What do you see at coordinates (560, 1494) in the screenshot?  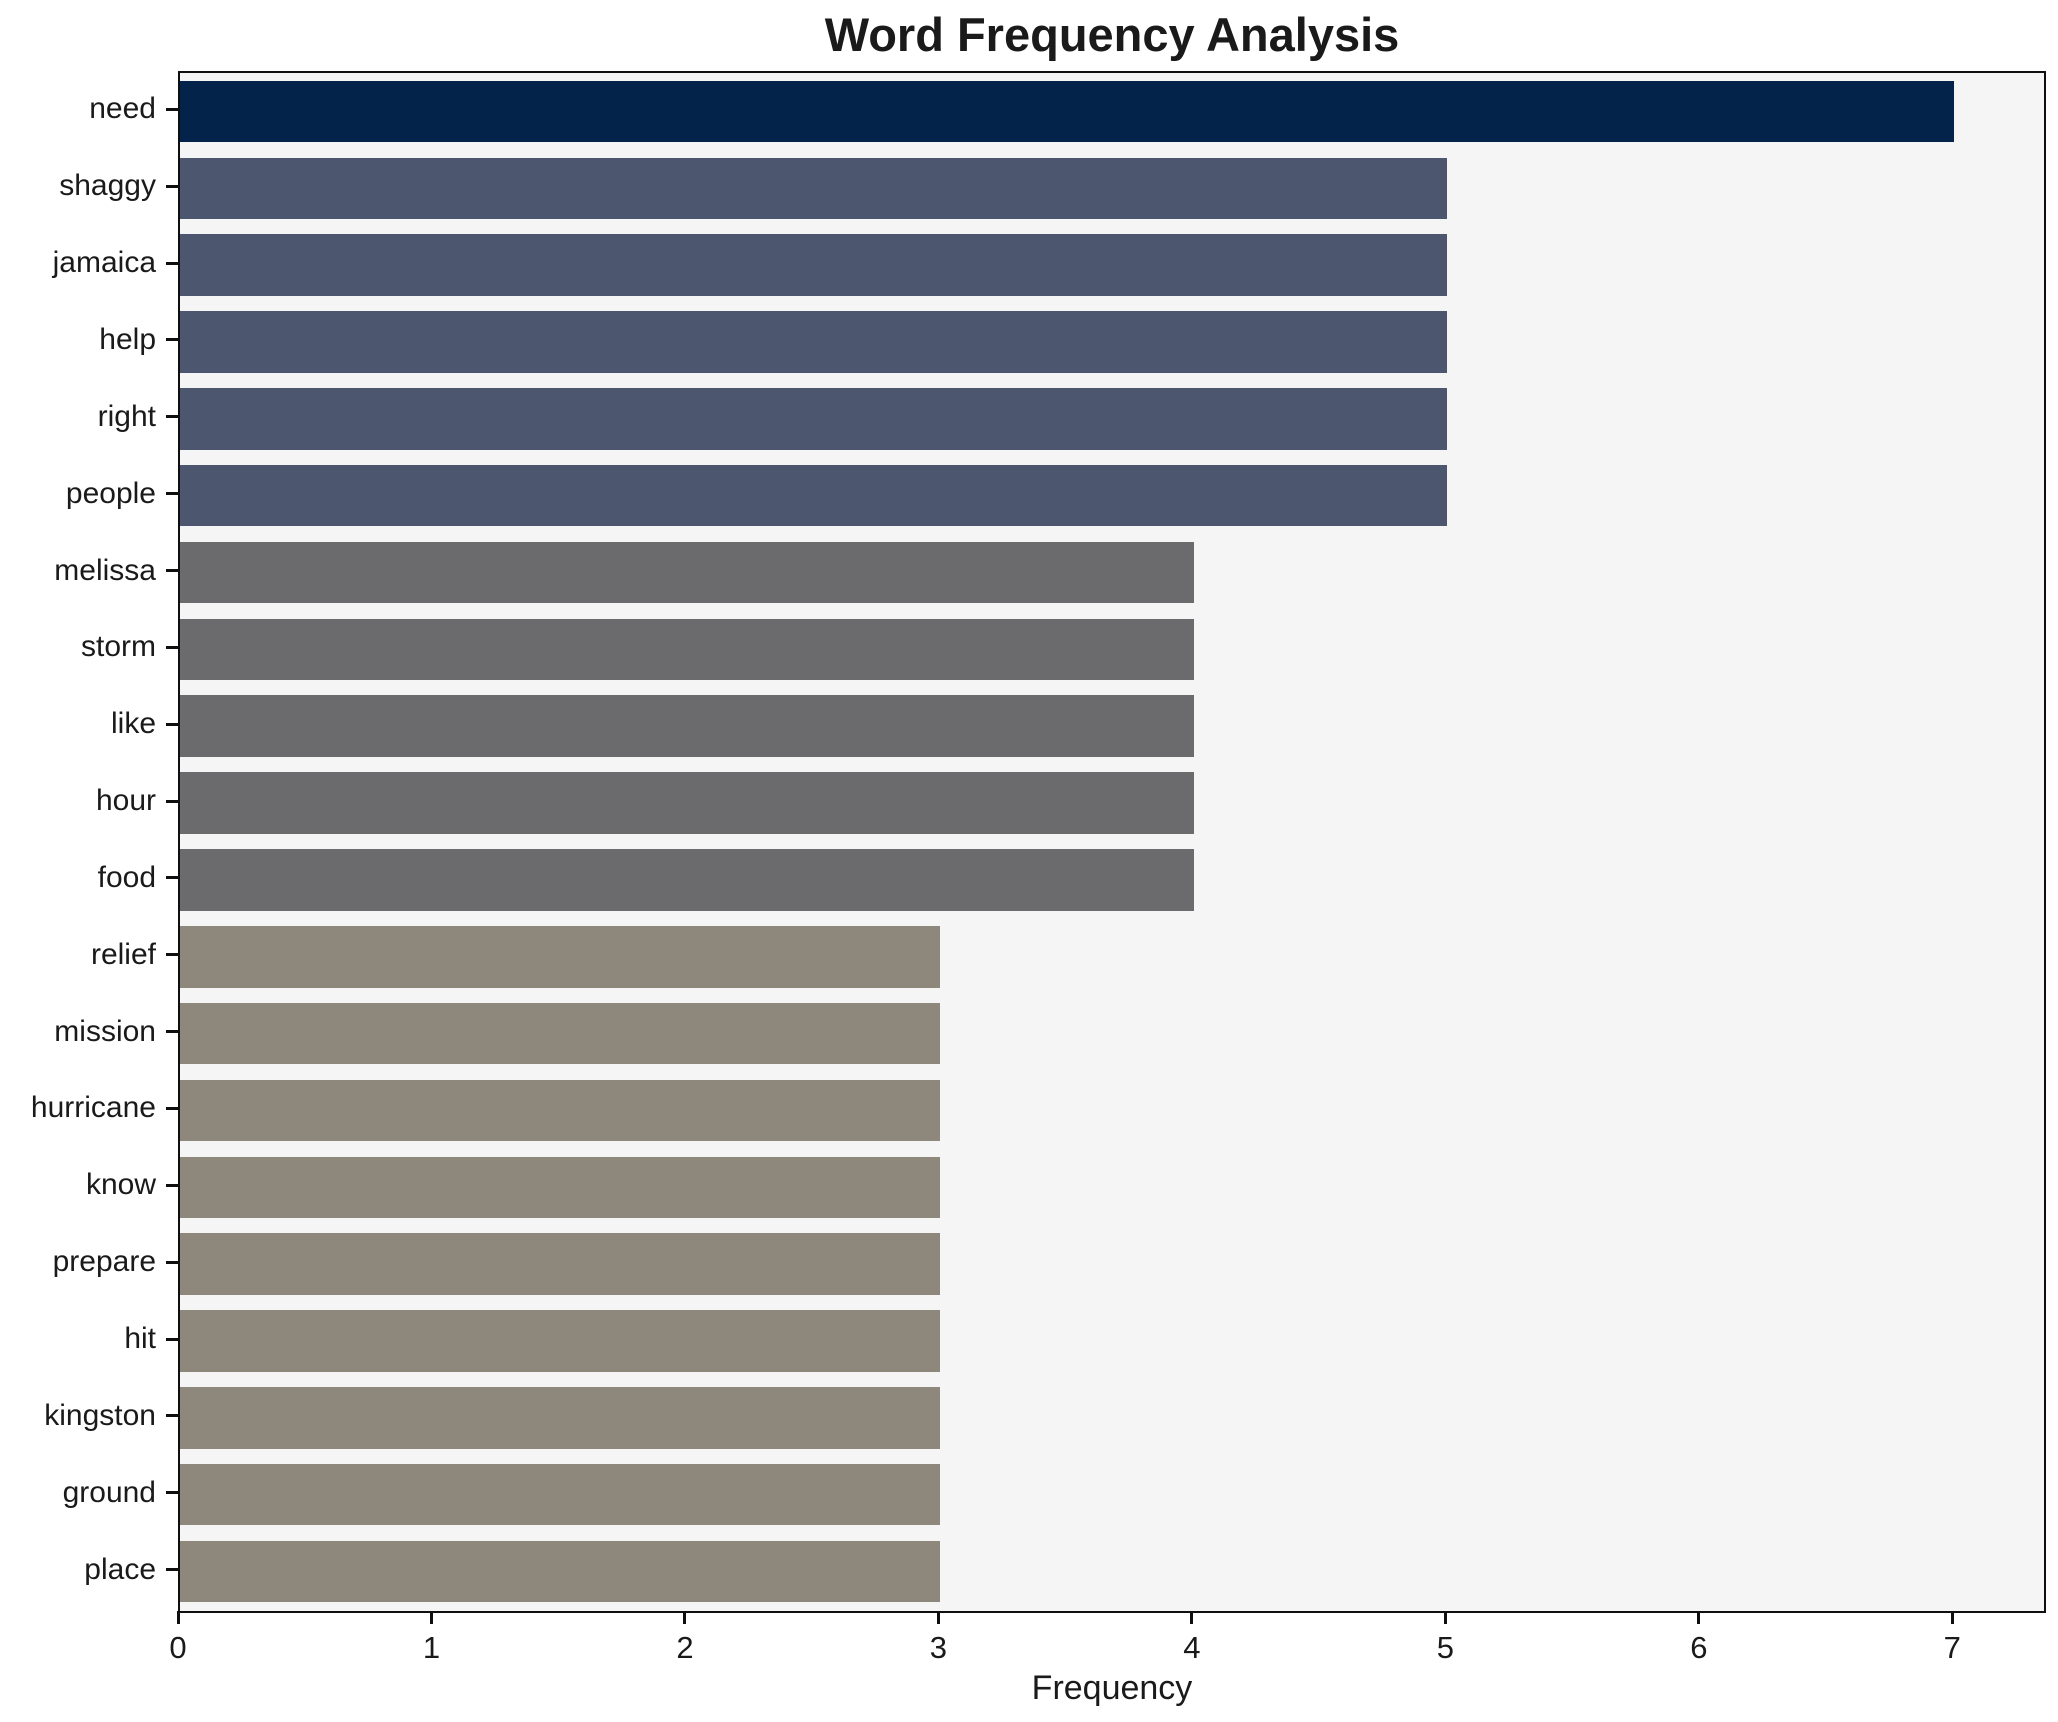 I see `bar-ground` at bounding box center [560, 1494].